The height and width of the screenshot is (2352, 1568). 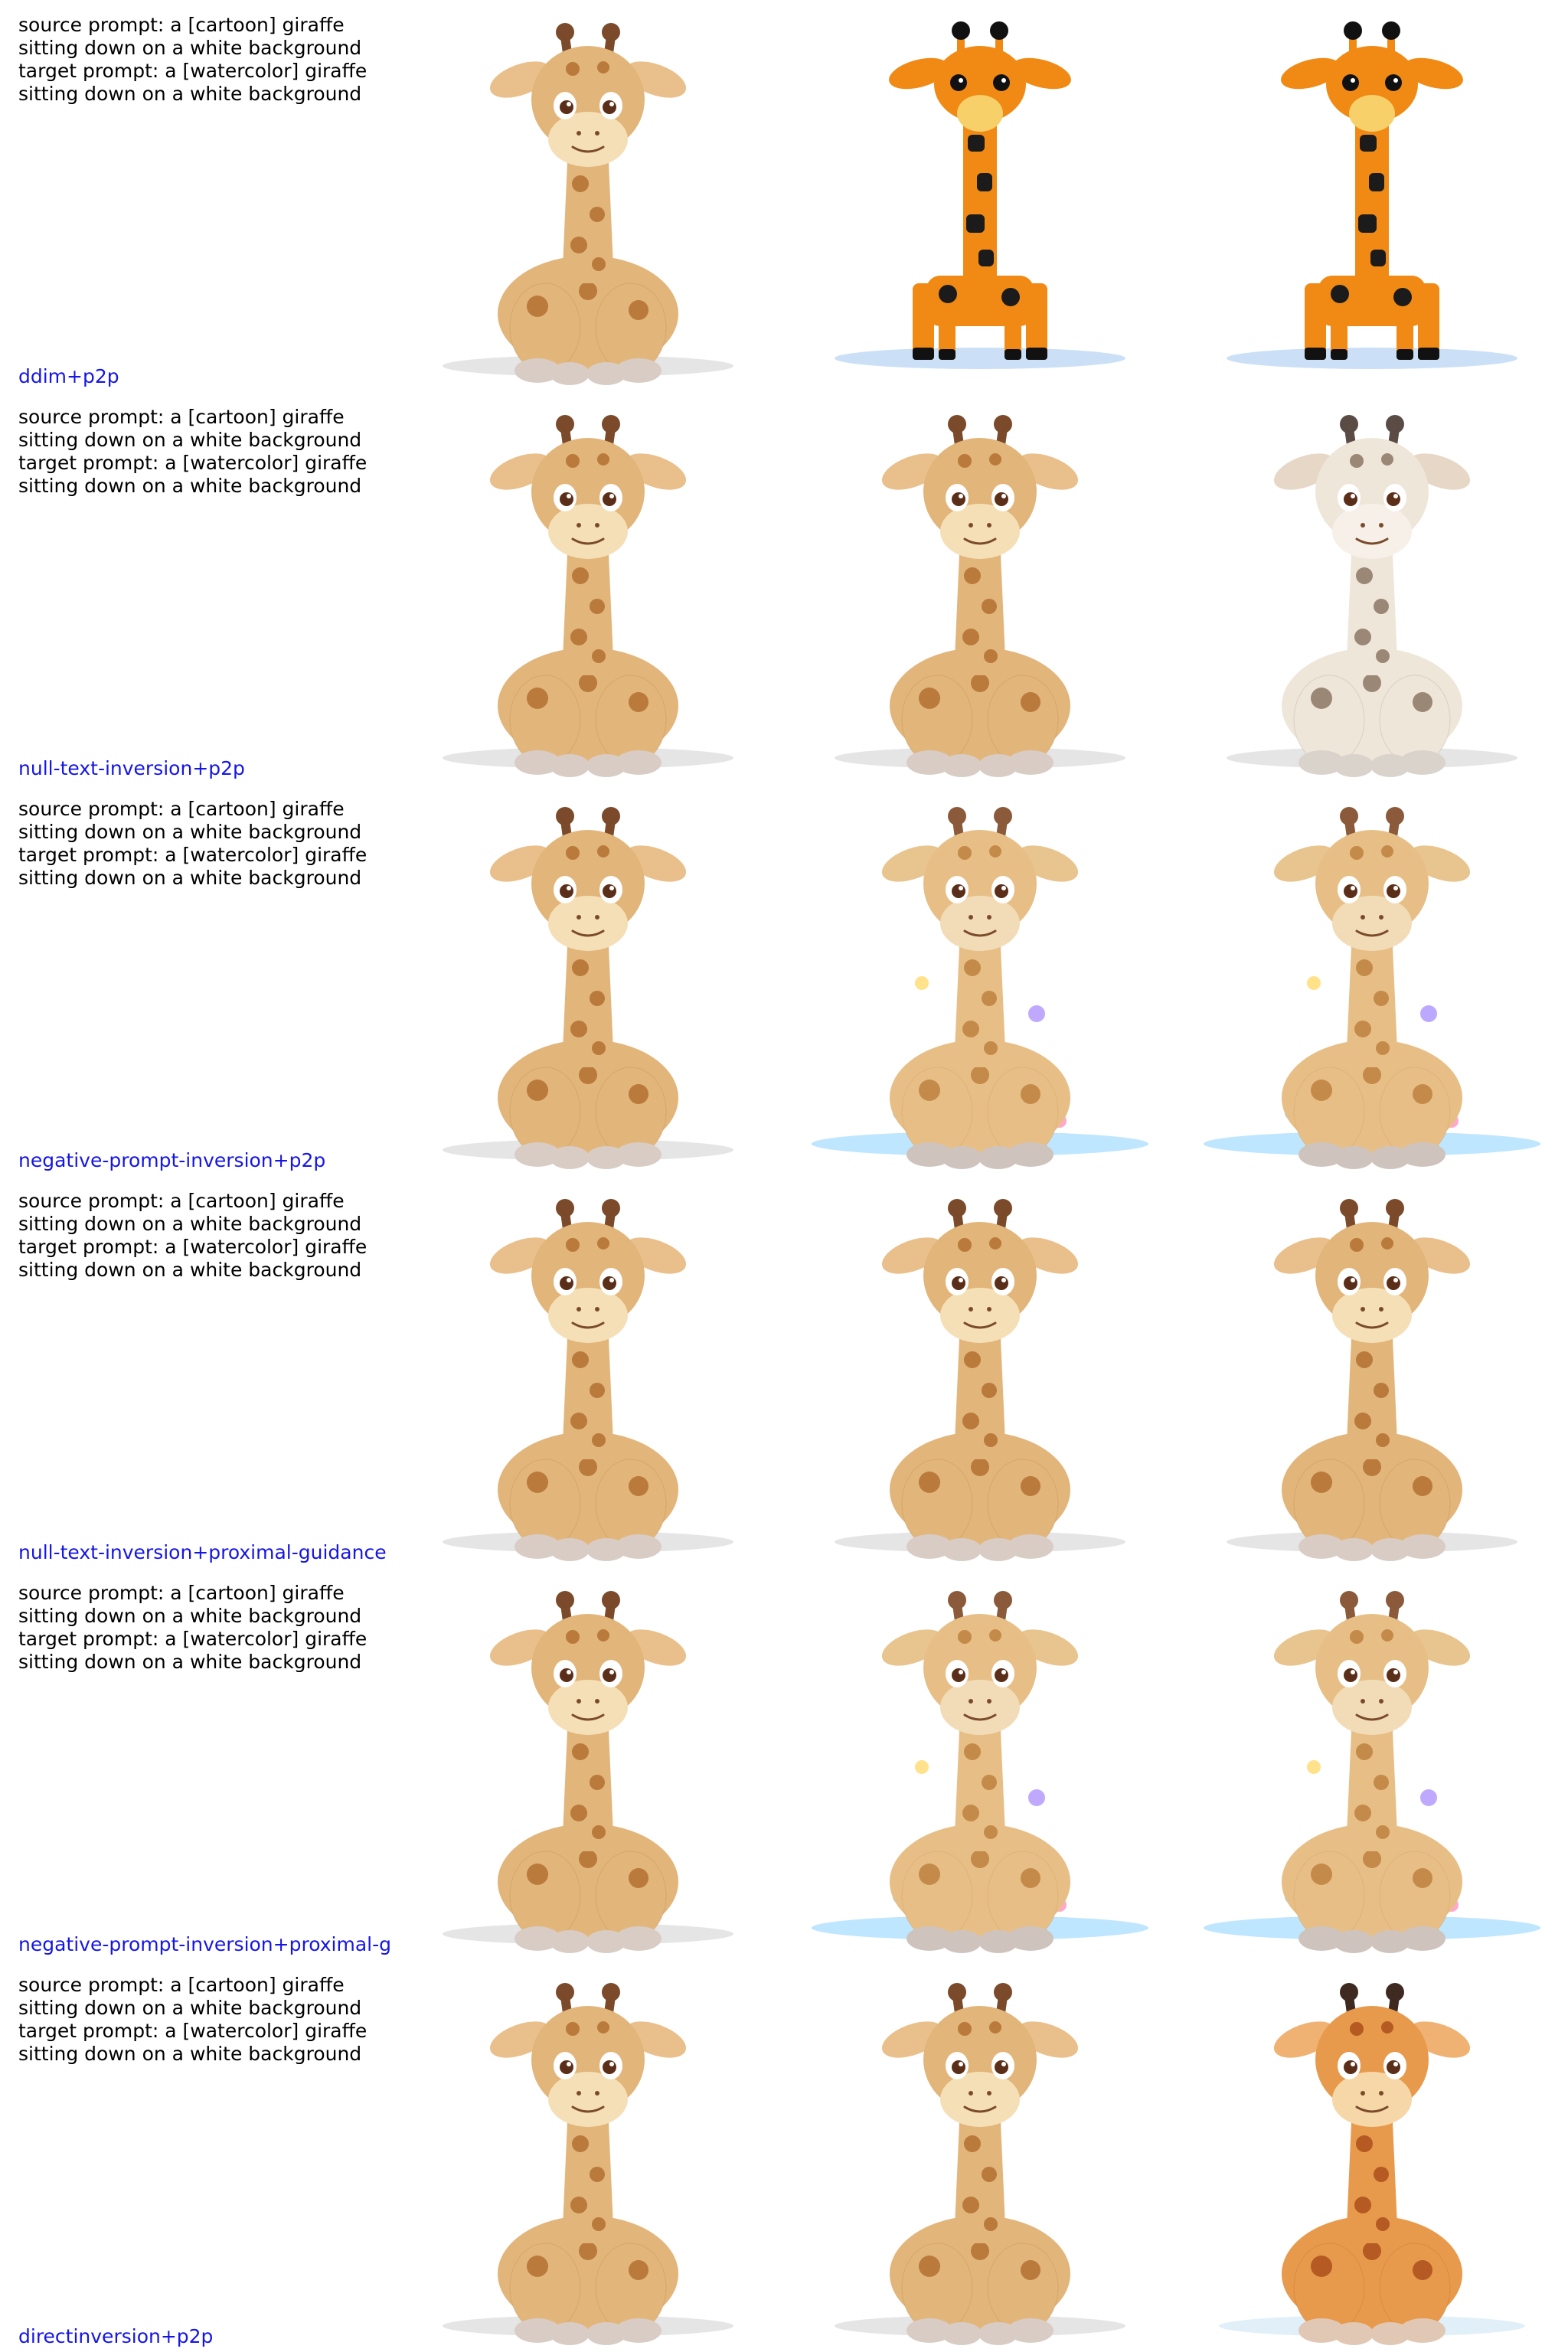 What do you see at coordinates (131, 768) in the screenshot?
I see `method-label: null-text-inversion+p2p` at bounding box center [131, 768].